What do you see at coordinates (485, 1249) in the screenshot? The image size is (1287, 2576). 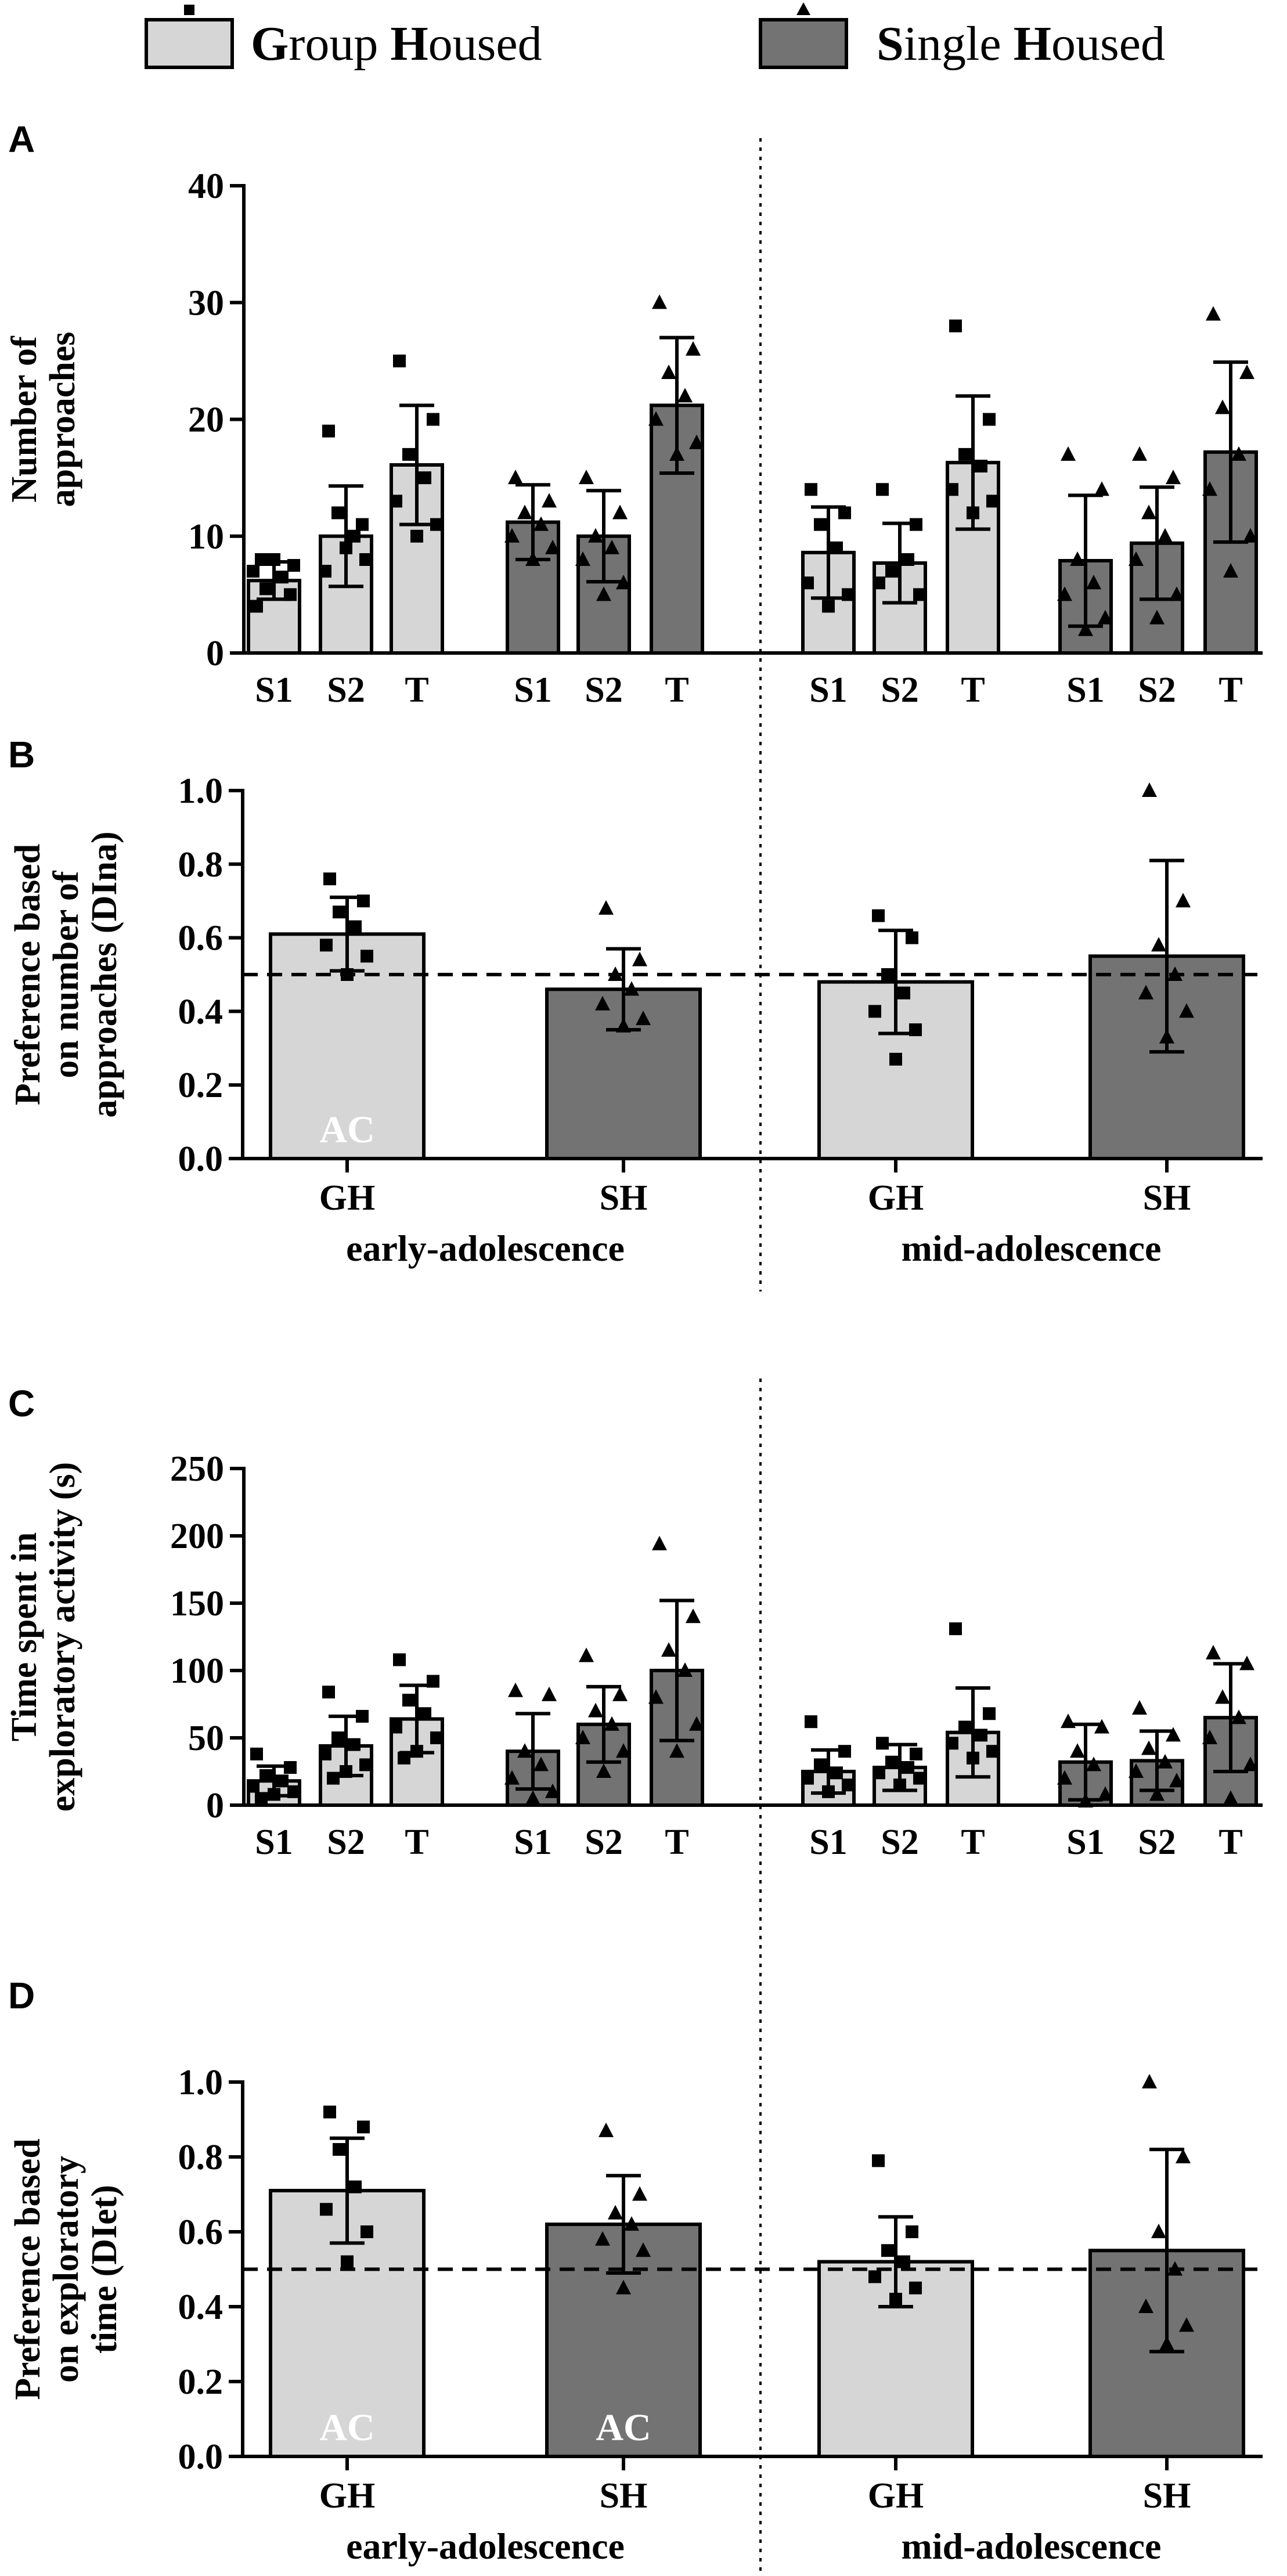 I see `panel-b-group-label: early-adolescence` at bounding box center [485, 1249].